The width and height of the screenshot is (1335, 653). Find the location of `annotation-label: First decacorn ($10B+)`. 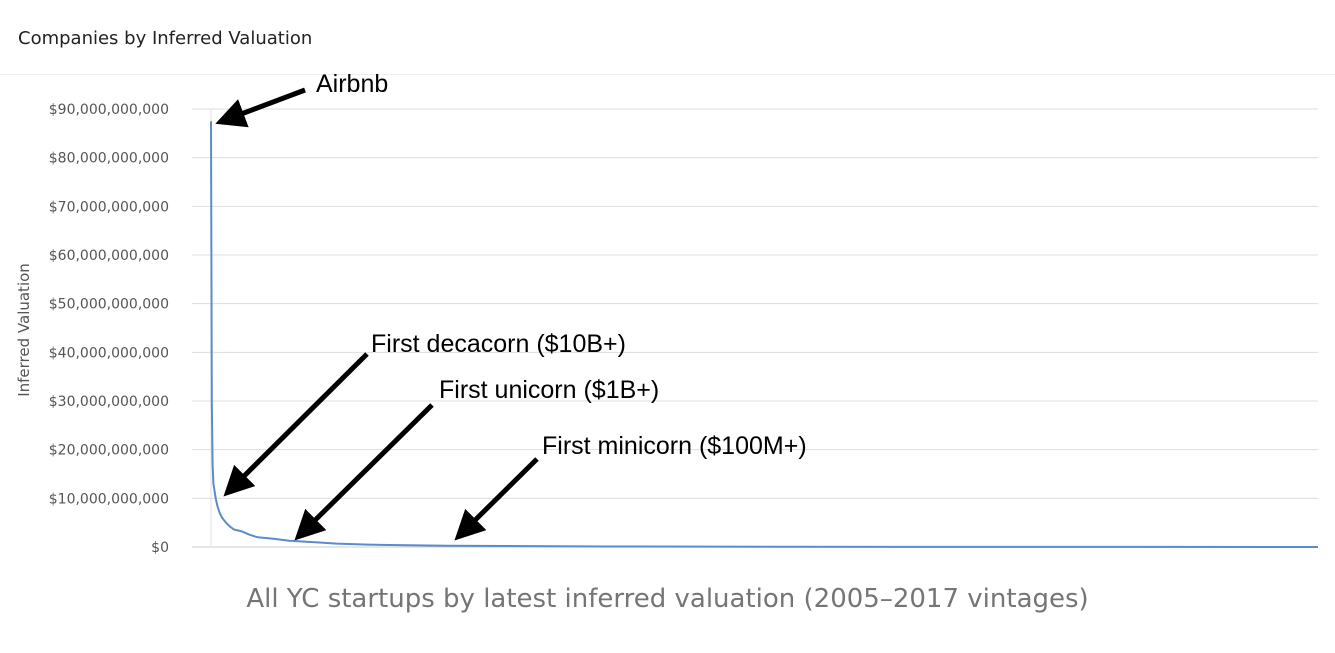

annotation-label: First decacorn ($10B+) is located at coordinates (498, 344).